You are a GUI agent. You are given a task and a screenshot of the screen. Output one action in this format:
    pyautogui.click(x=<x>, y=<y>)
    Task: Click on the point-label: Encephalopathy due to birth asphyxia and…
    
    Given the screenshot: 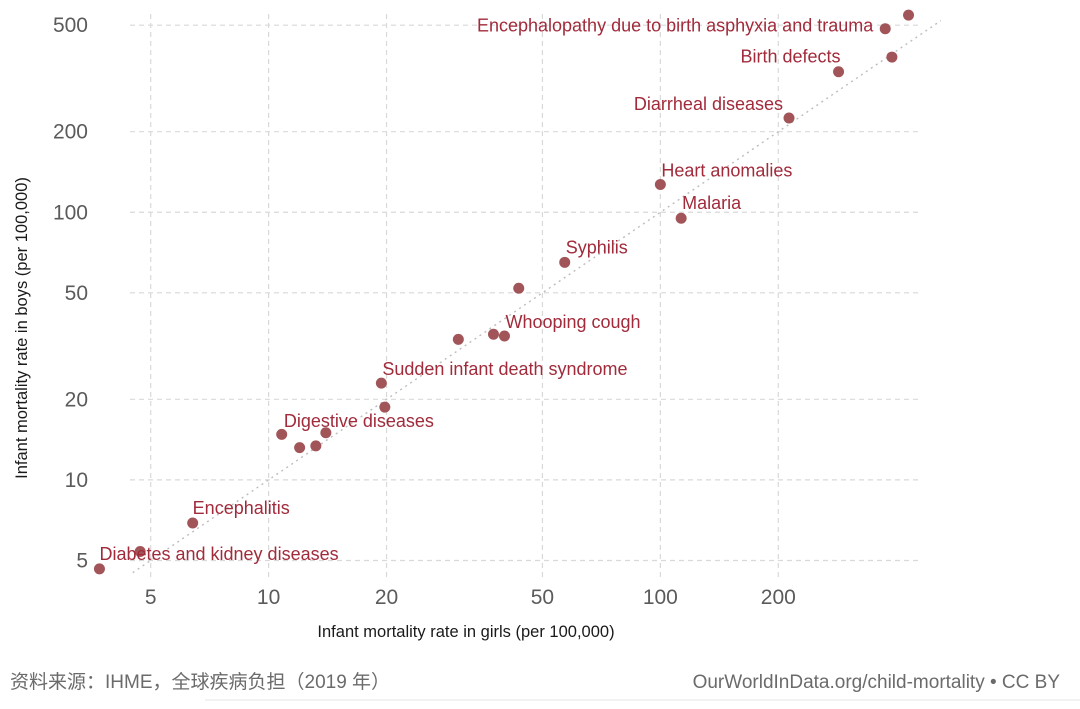 What is the action you would take?
    pyautogui.click(x=675, y=26)
    